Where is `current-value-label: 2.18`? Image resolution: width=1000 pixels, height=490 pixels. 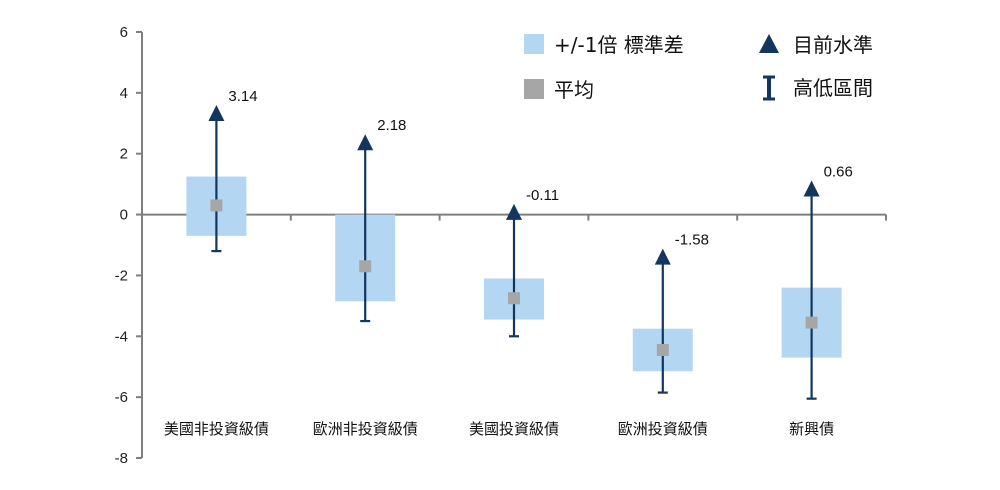 current-value-label: 2.18 is located at coordinates (391, 125).